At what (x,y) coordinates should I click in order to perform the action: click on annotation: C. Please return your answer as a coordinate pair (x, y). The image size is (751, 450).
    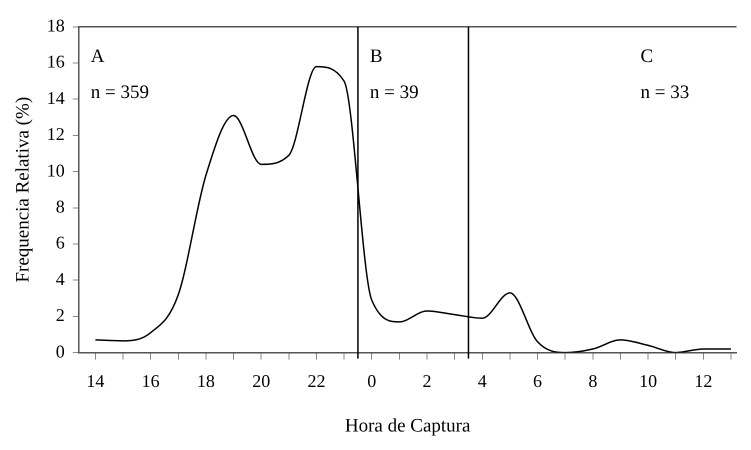
    Looking at the image, I should click on (647, 56).